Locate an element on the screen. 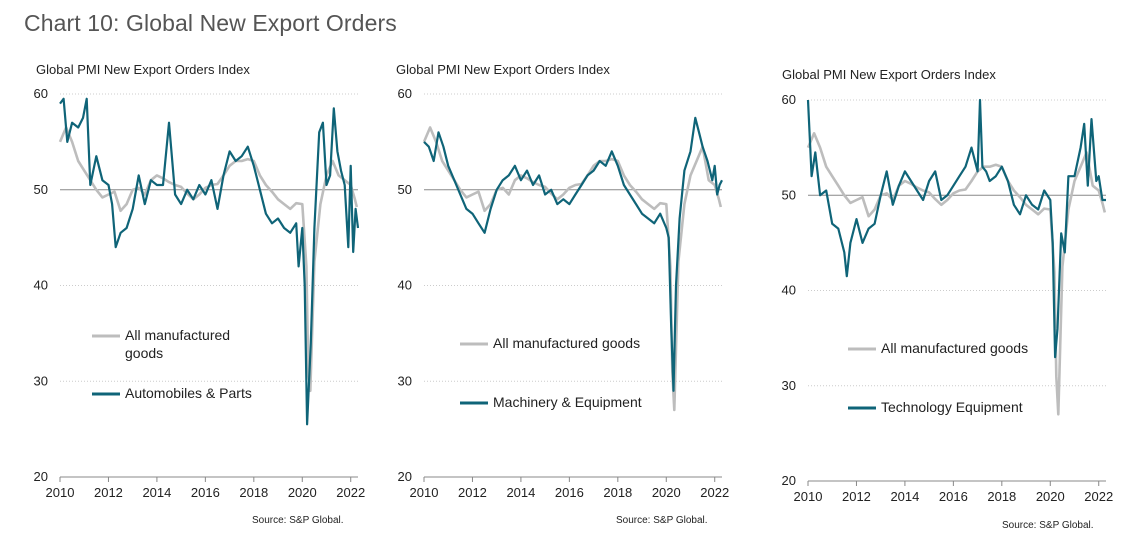 This screenshot has height=540, width=1140. page-title: Chart 10: Global New Export Orders is located at coordinates (210, 23).